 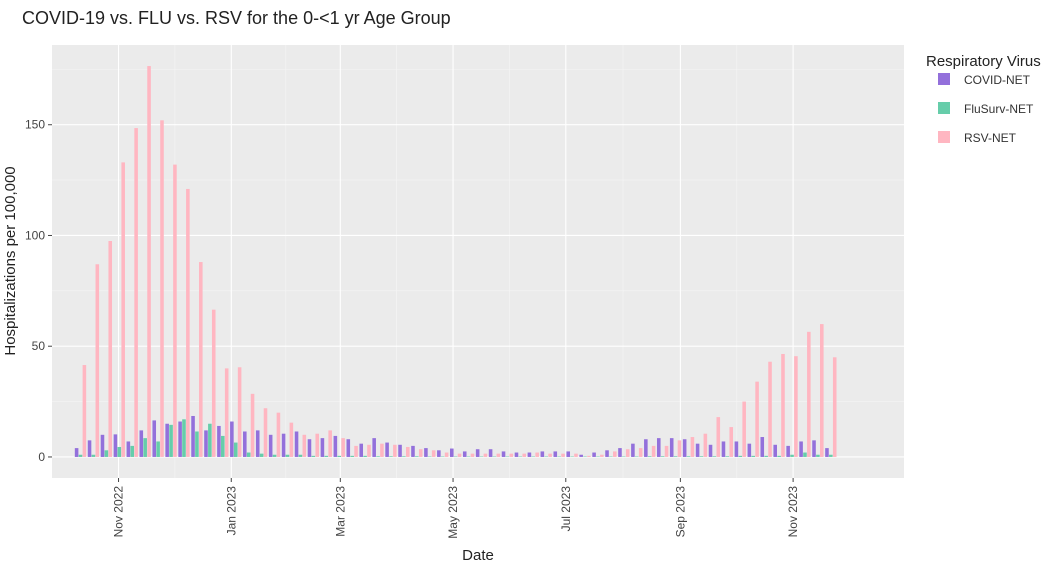 I want to click on y-tick-label: 100, so click(x=35, y=235).